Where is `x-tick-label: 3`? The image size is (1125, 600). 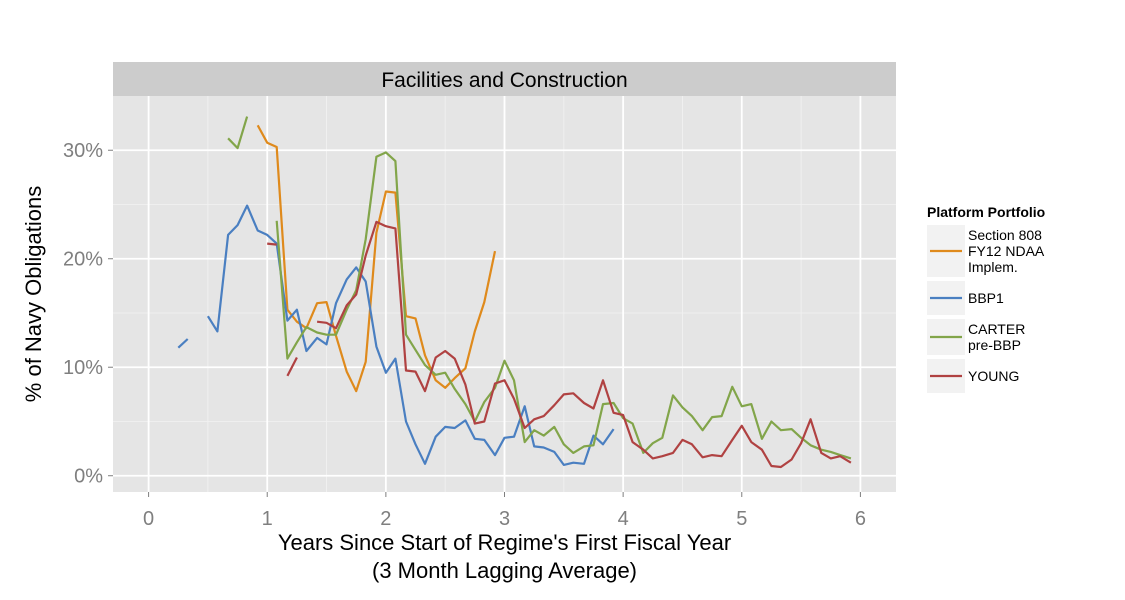
x-tick-label: 3 is located at coordinates (504, 519).